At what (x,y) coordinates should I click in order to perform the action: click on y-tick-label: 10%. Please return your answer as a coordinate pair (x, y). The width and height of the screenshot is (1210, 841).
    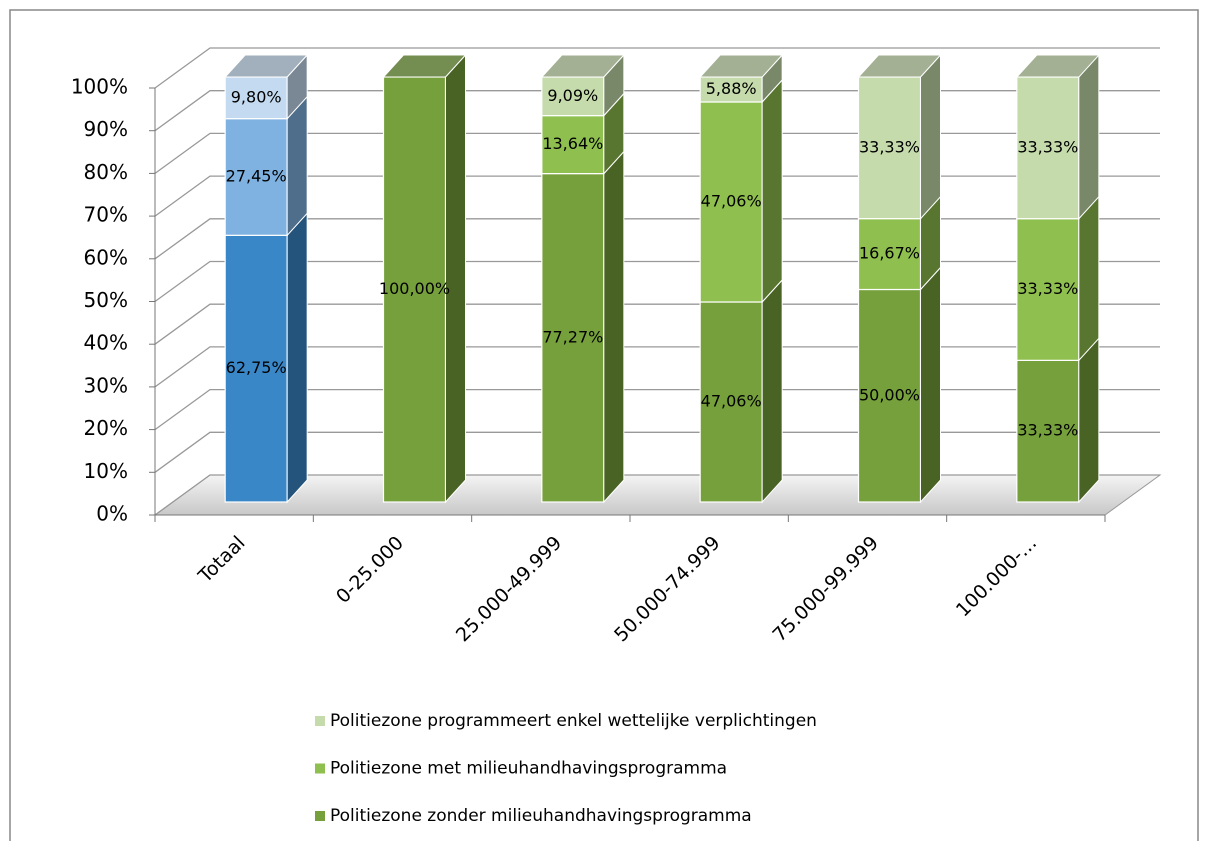
    Looking at the image, I should click on (106, 471).